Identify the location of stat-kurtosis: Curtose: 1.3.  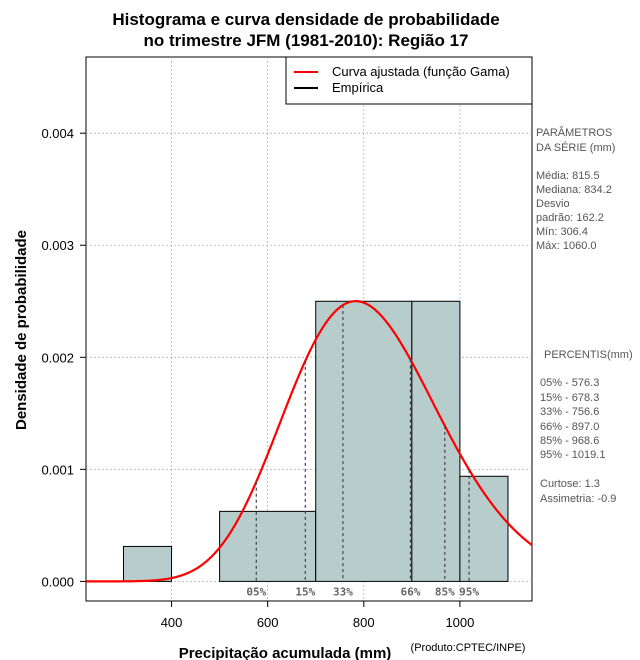
(570, 484).